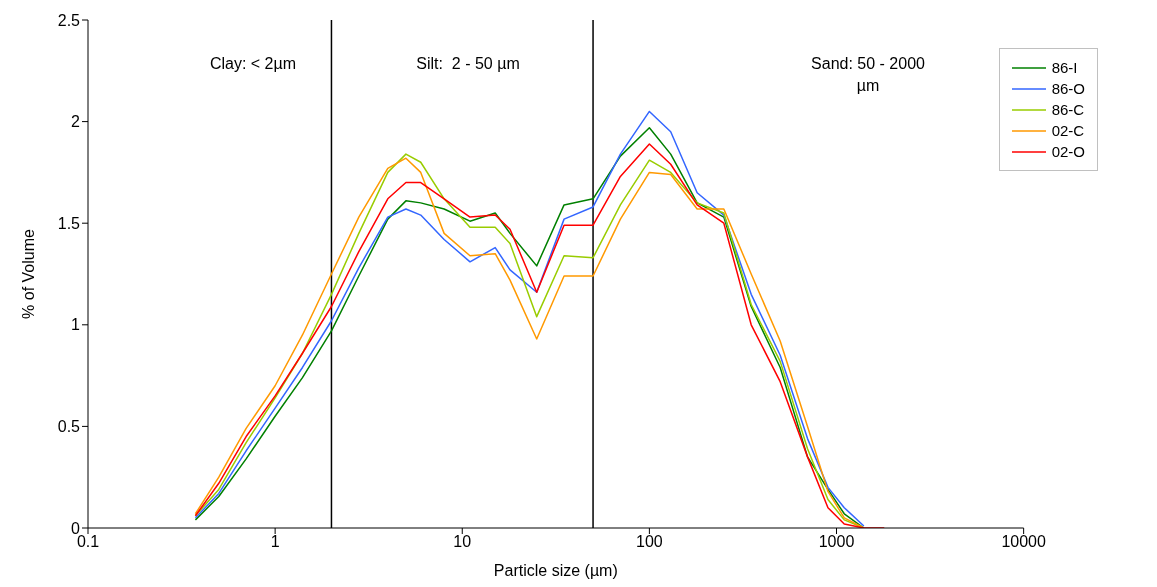 This screenshot has height=587, width=1157. What do you see at coordinates (275, 542) in the screenshot?
I see `x-tick-label: 1` at bounding box center [275, 542].